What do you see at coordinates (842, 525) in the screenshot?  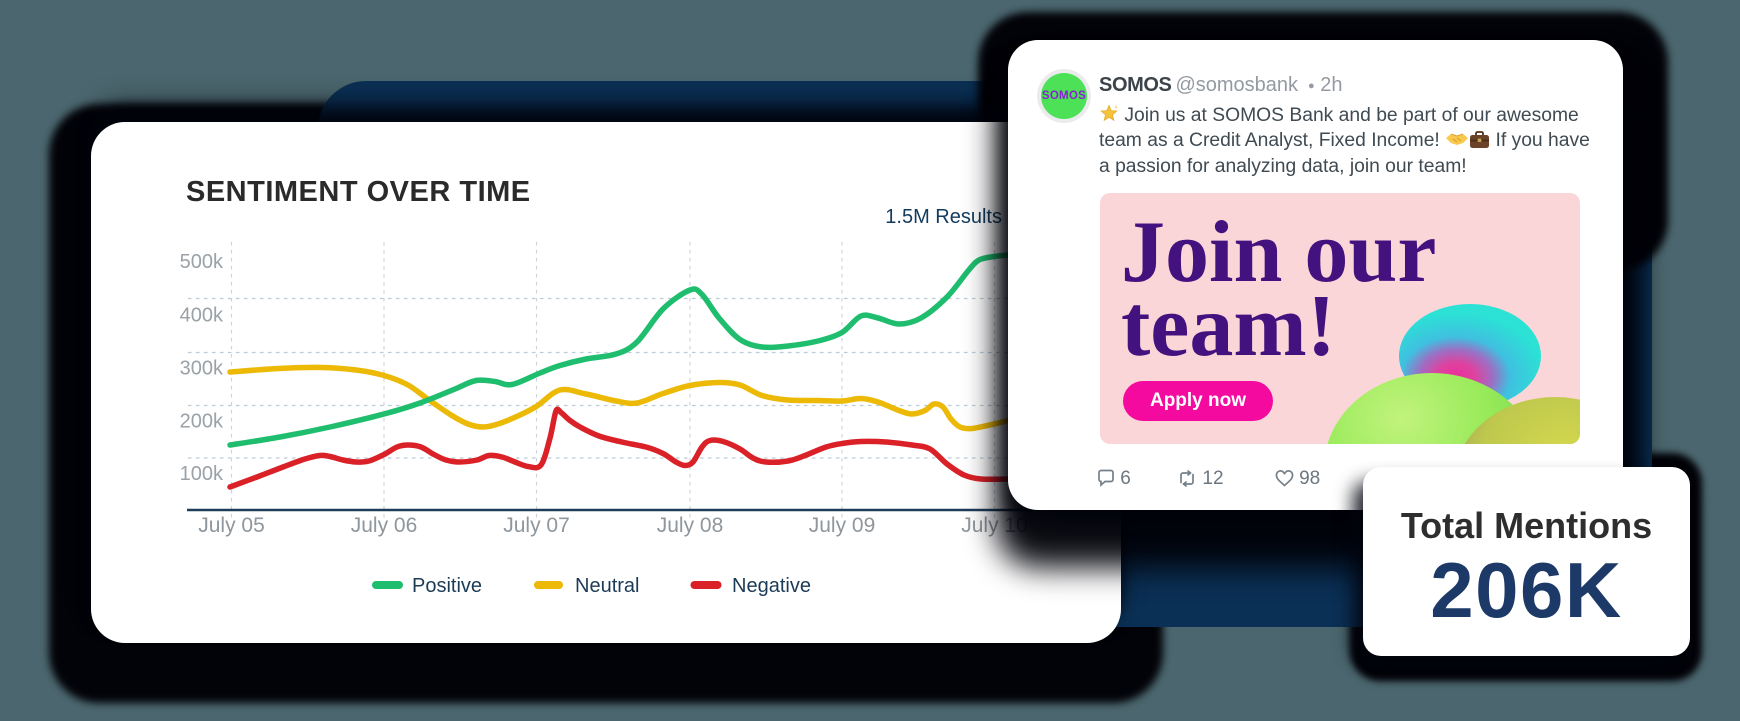 I see `svg-text: July 09` at bounding box center [842, 525].